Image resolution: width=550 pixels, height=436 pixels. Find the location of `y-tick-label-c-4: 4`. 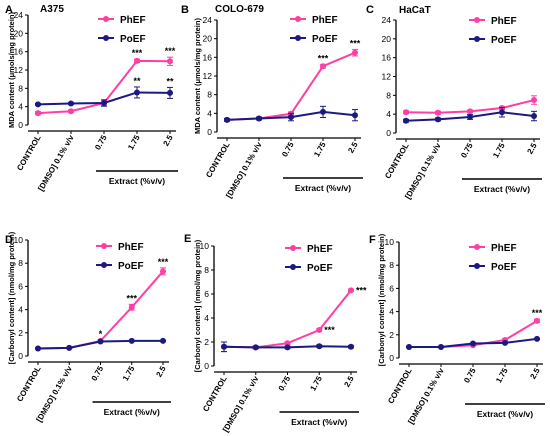

y-tick-label-c-4: 4 is located at coordinates (388, 114).